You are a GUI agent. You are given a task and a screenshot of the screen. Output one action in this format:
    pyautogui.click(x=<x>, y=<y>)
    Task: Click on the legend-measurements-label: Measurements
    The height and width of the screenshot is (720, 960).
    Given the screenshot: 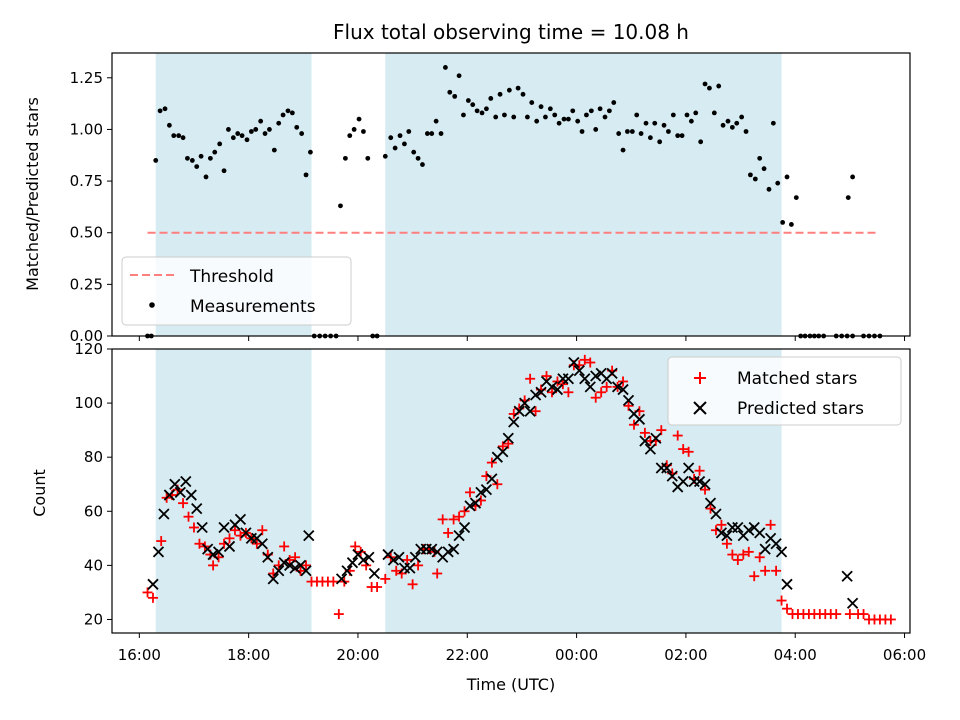 What is the action you would take?
    pyautogui.click(x=253, y=307)
    